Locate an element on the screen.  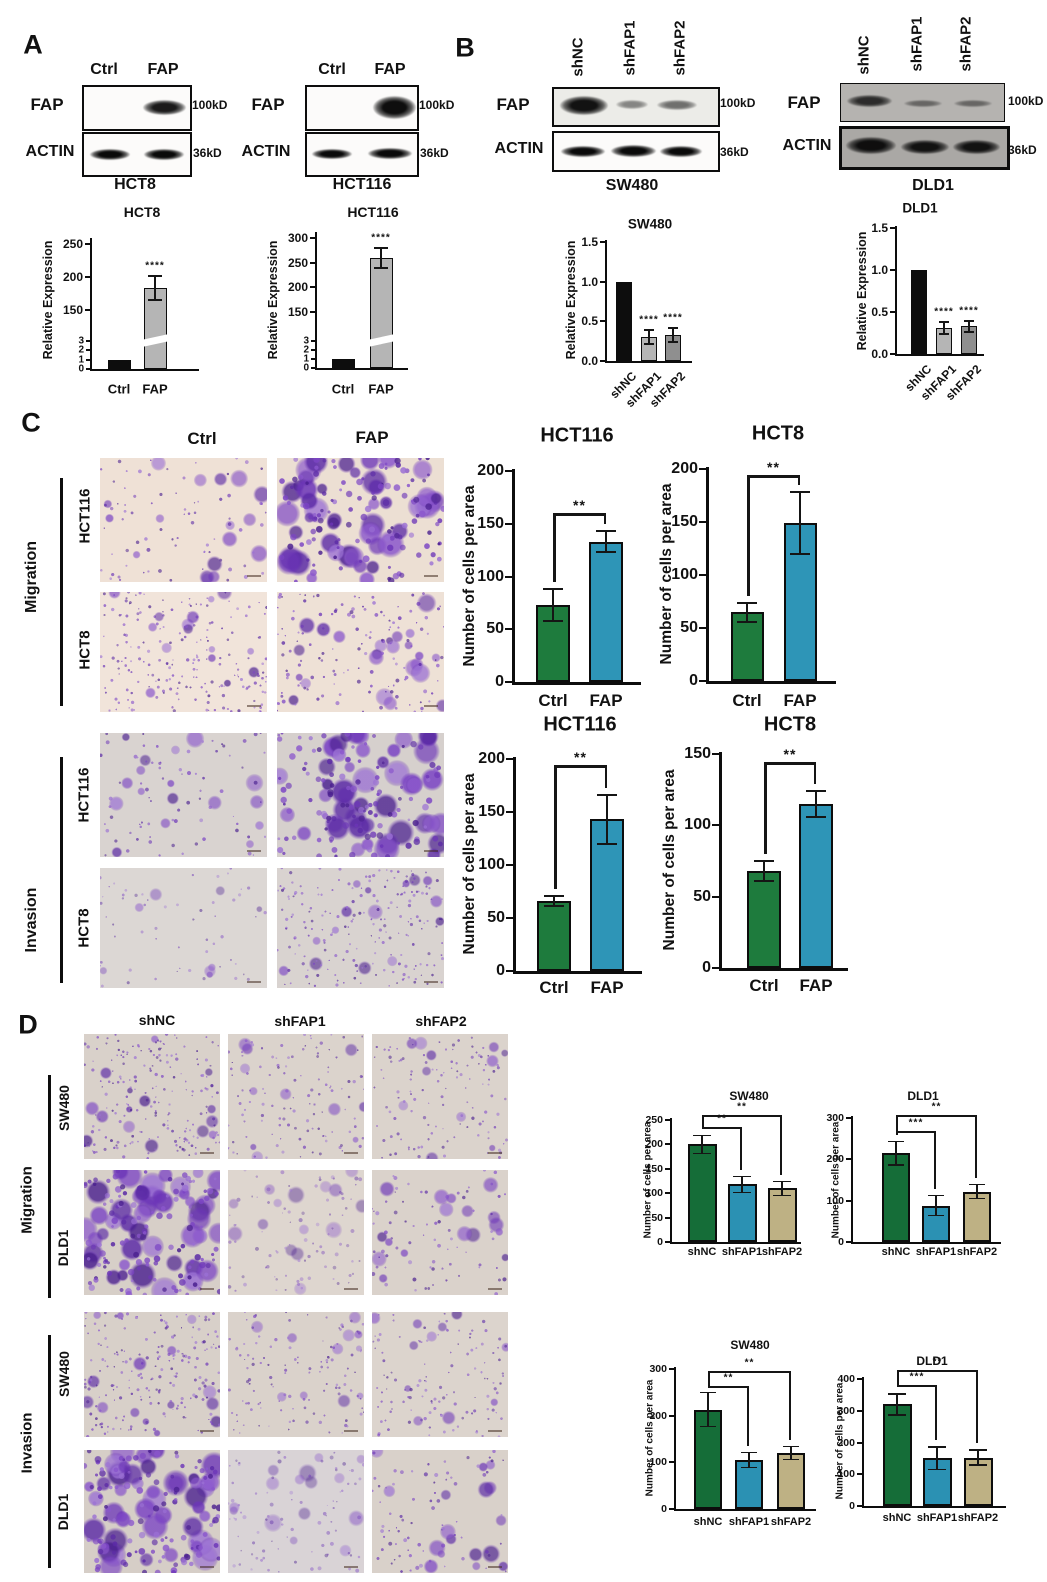
y-tick-label: 0.0 is located at coordinates (879, 354).